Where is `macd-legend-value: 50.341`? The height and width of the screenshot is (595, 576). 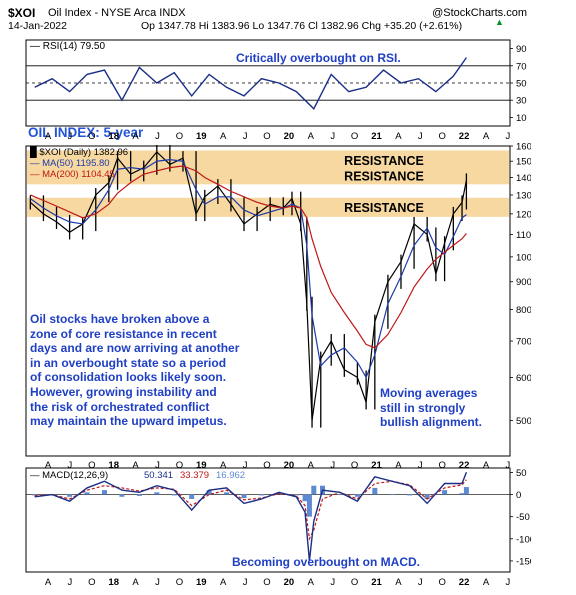 macd-legend-value: 50.341 is located at coordinates (158, 475).